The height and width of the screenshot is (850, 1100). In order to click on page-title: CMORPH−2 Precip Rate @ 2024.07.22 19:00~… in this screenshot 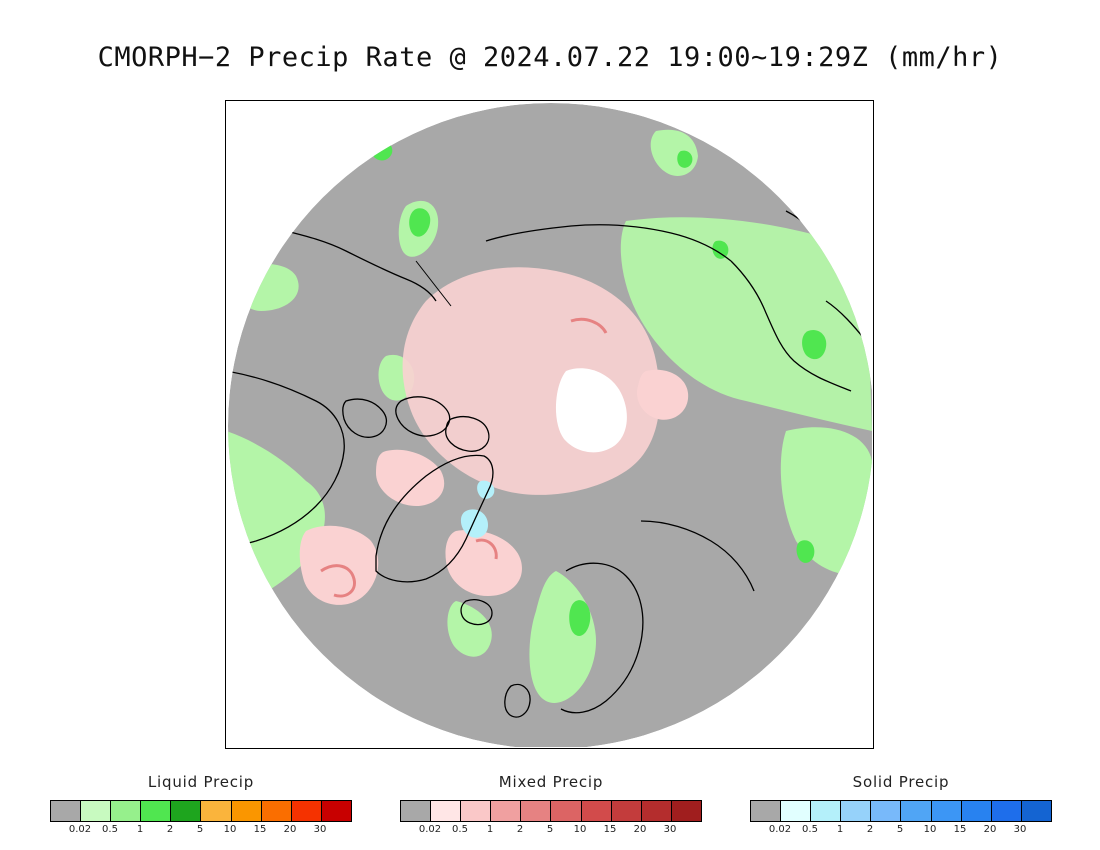, I will do `click(550, 57)`.